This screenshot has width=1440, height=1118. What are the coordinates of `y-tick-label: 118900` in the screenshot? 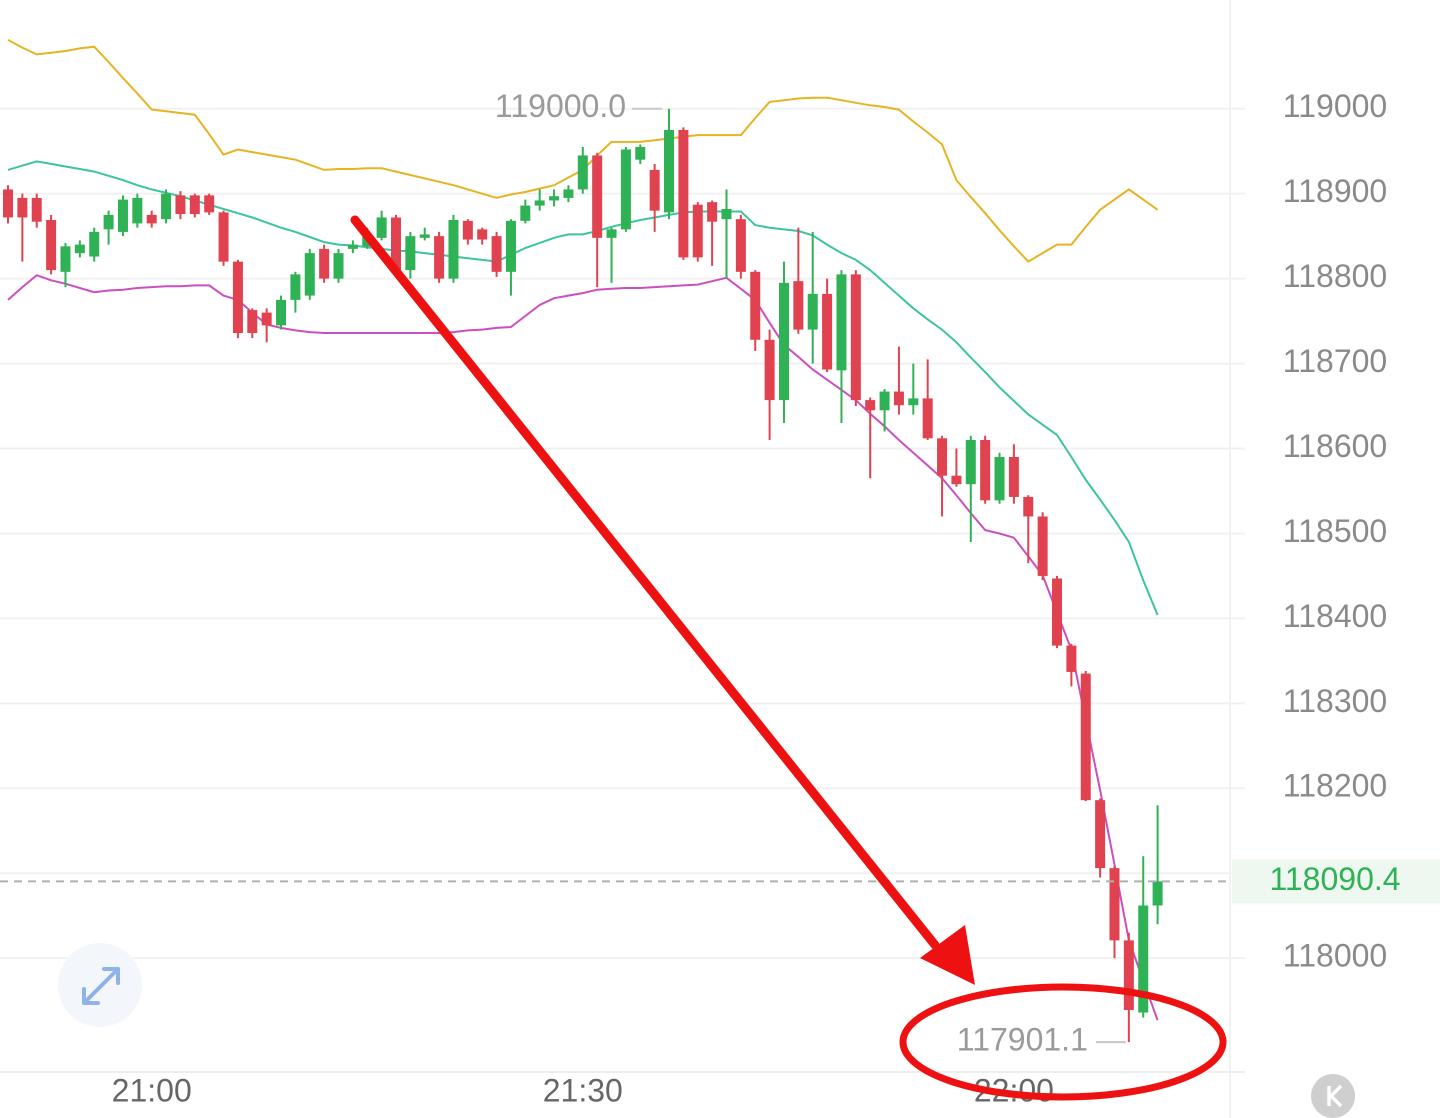 It's located at (1335, 191).